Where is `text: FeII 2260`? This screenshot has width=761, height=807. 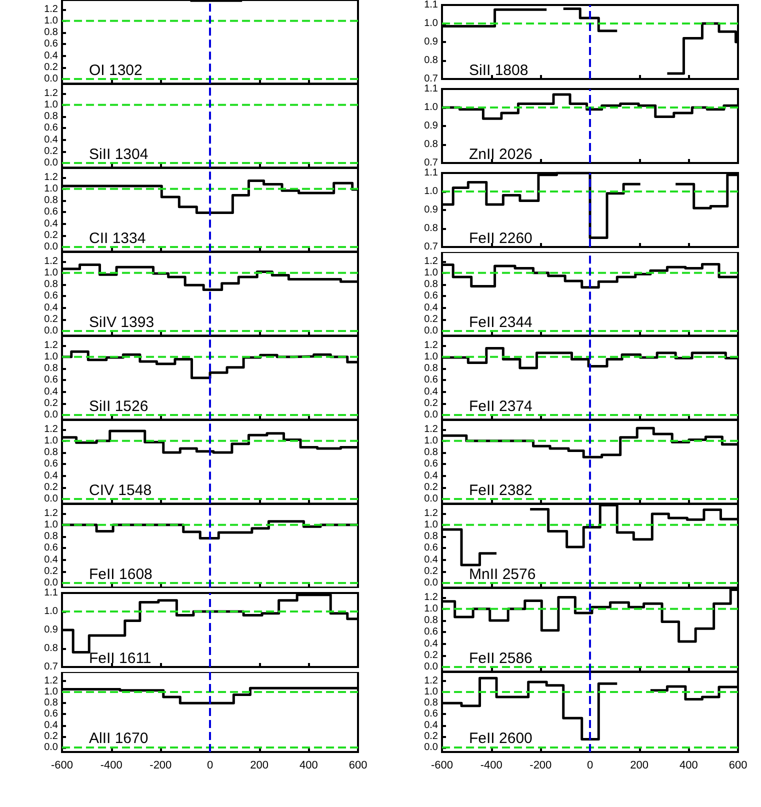 text: FeII 2260 is located at coordinates (500, 238).